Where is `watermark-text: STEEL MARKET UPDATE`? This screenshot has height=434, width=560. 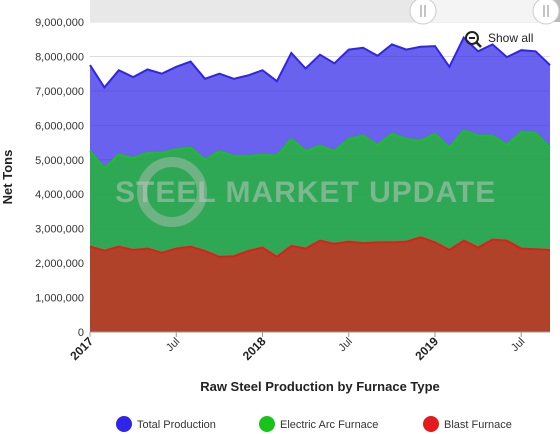 watermark-text: STEEL MARKET UPDATE is located at coordinates (305, 192).